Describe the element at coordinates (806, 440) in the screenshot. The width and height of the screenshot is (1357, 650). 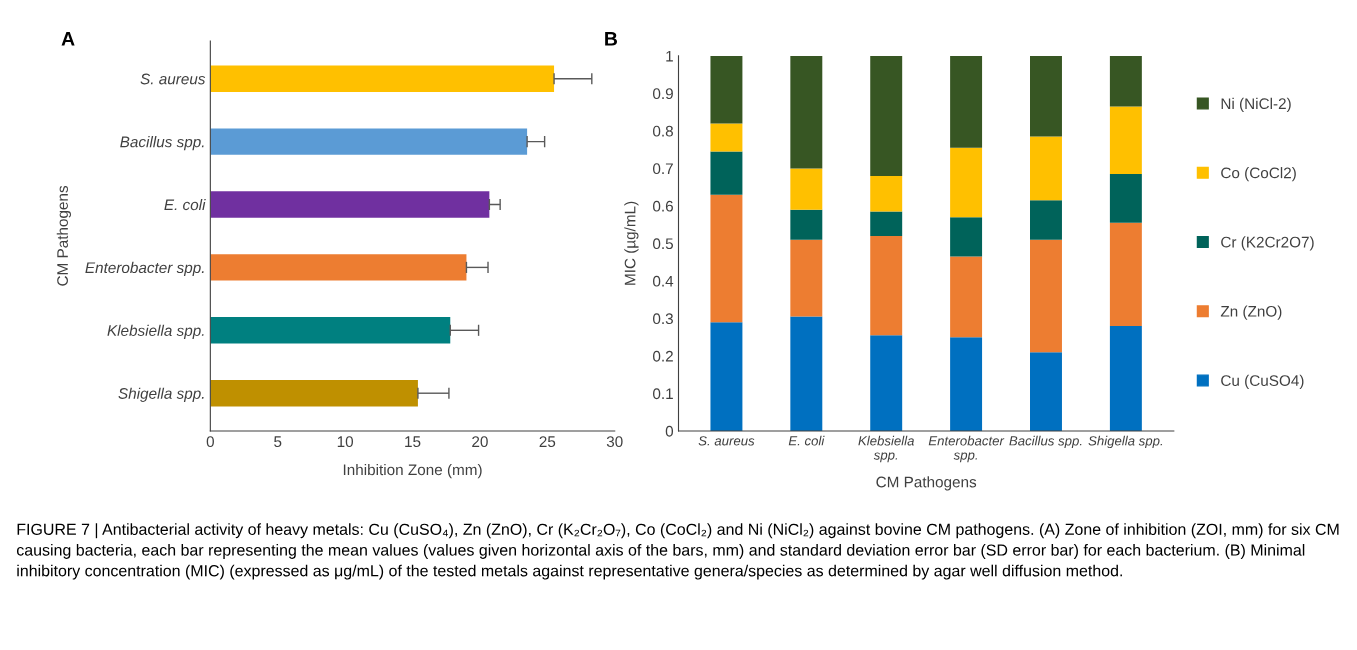
I see `x-tick-label: E. coli` at that location.